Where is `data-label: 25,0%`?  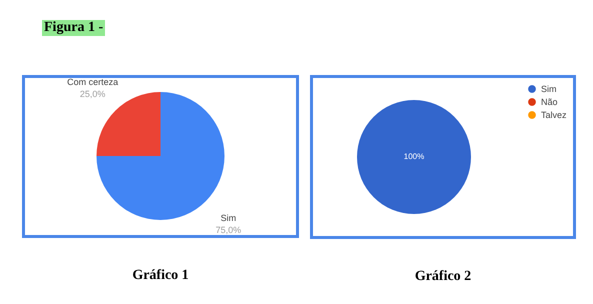
data-label: 25,0% is located at coordinates (93, 94).